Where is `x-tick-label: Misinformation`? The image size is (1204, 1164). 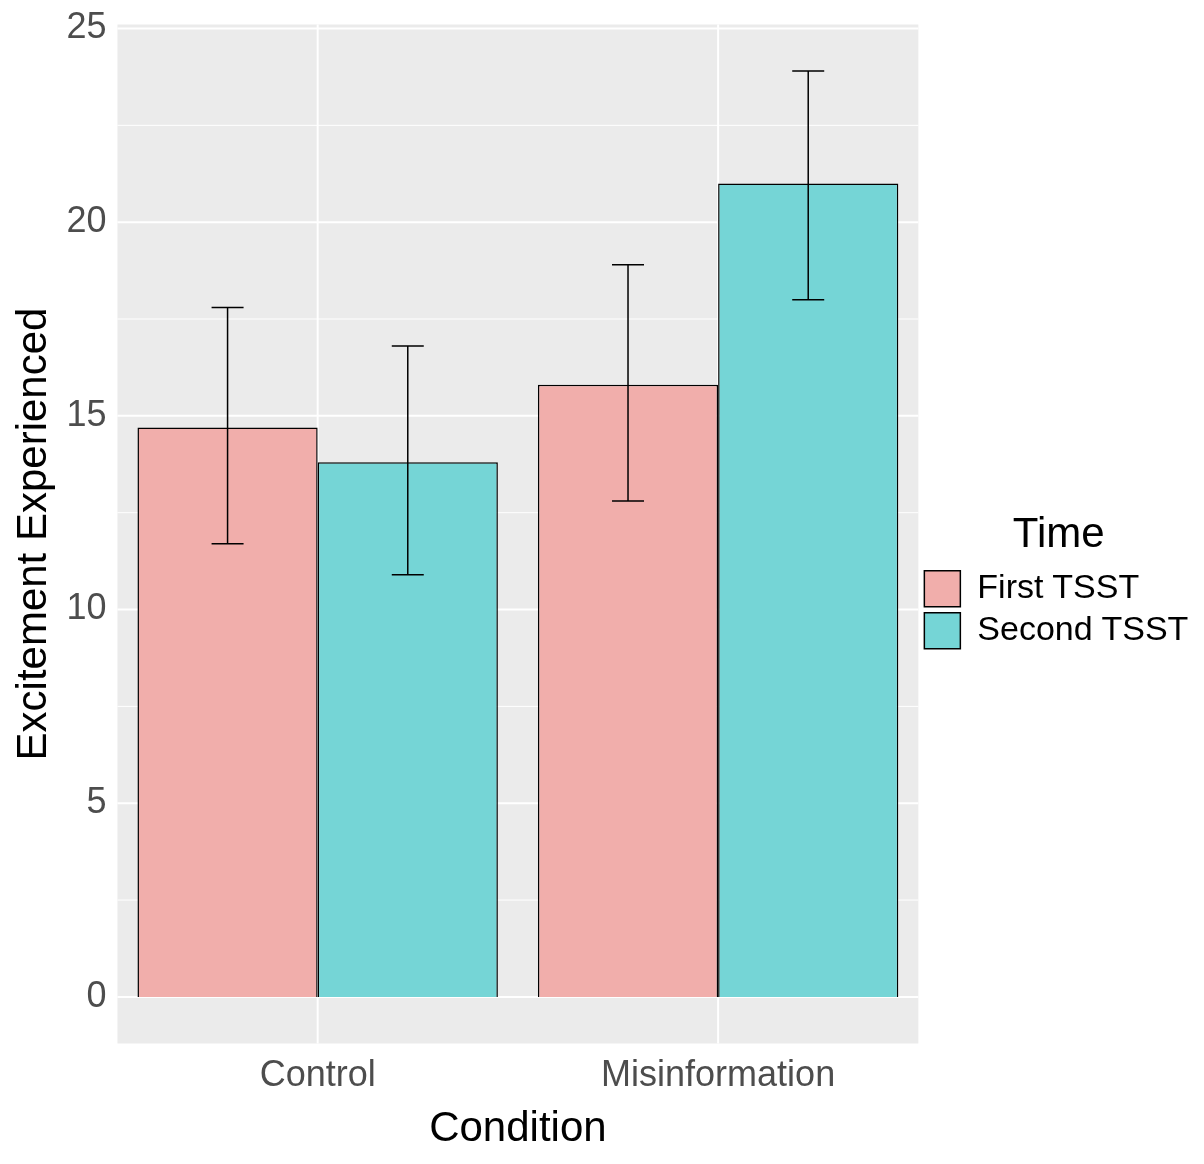
x-tick-label: Misinformation is located at coordinates (718, 1073).